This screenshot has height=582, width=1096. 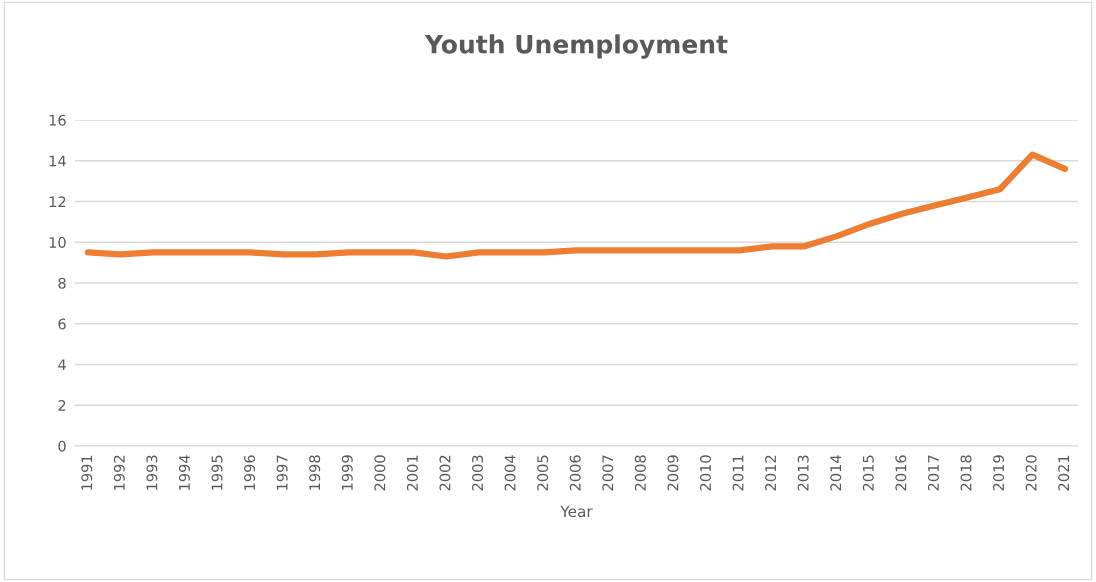 What do you see at coordinates (576, 46) in the screenshot?
I see `chart-title: Youth Unemployment` at bounding box center [576, 46].